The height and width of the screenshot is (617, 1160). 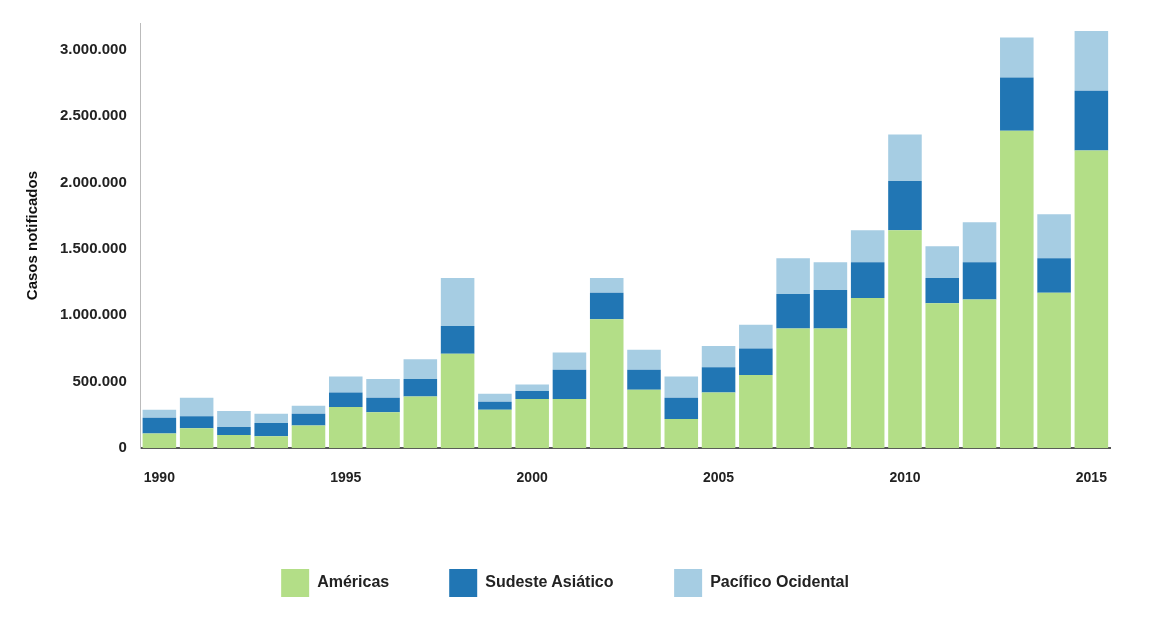 I want to click on x-tick-label: 2000, so click(x=532, y=477).